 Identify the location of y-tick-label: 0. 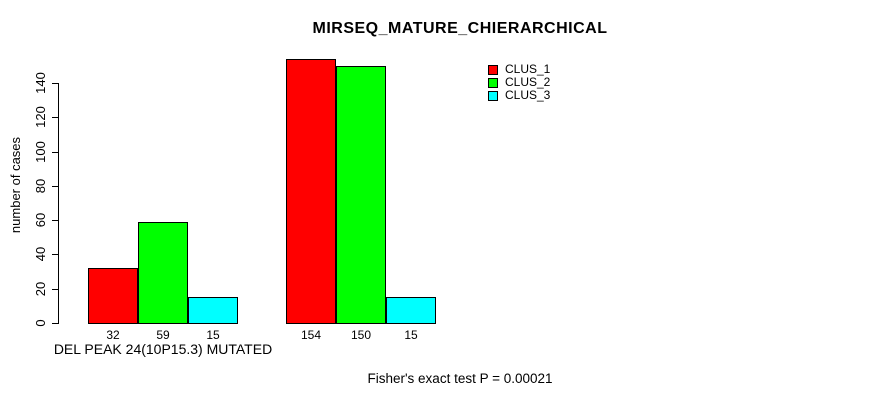
(40, 323).